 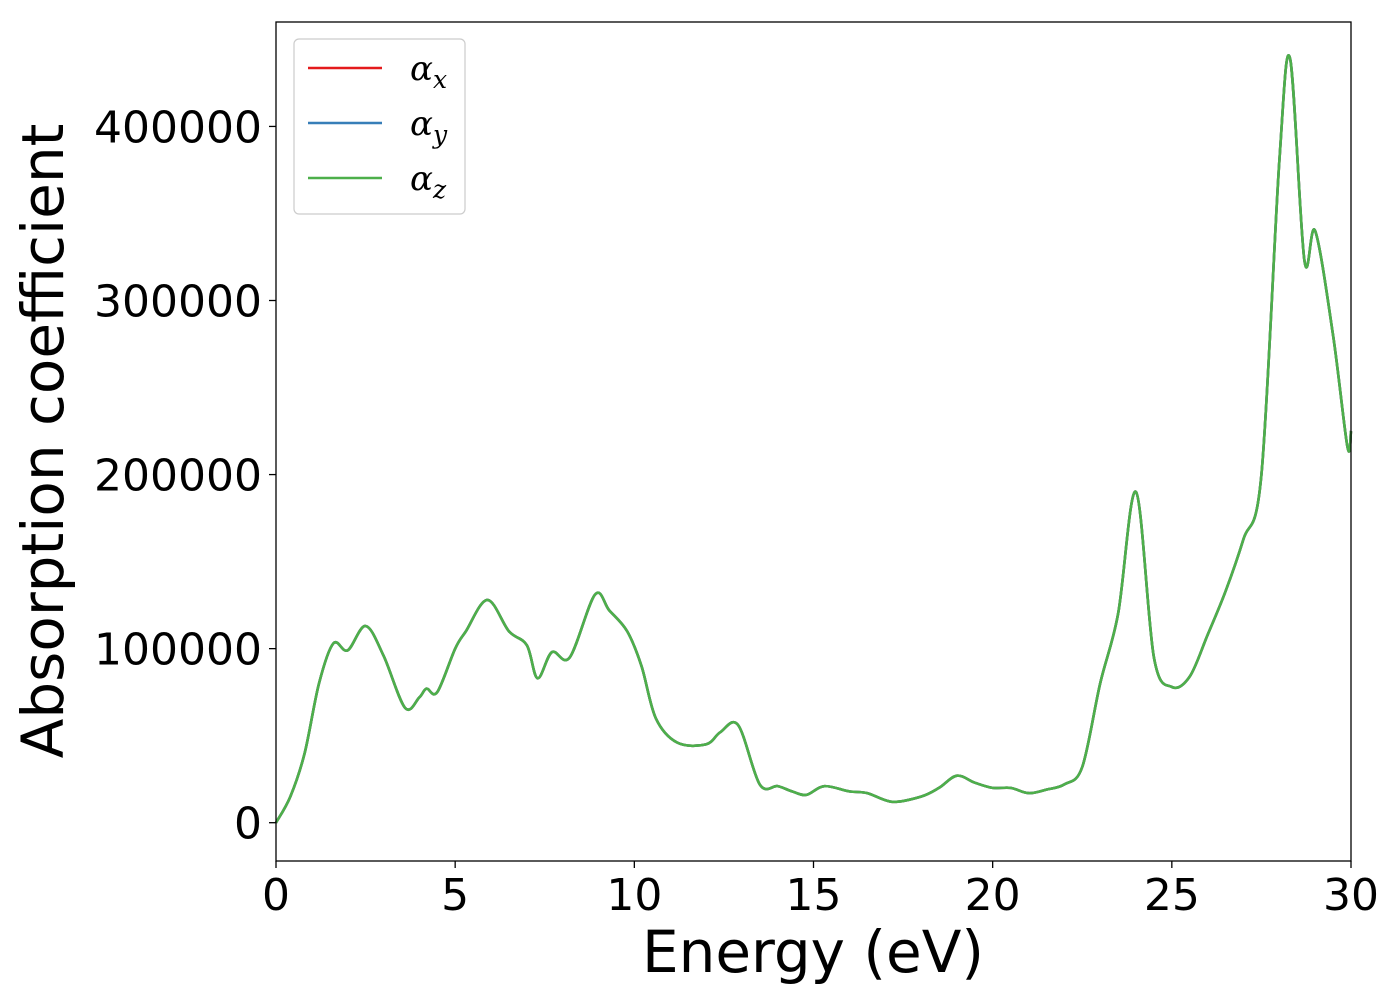 I want to click on legend-label-y: αy, so click(x=429, y=126).